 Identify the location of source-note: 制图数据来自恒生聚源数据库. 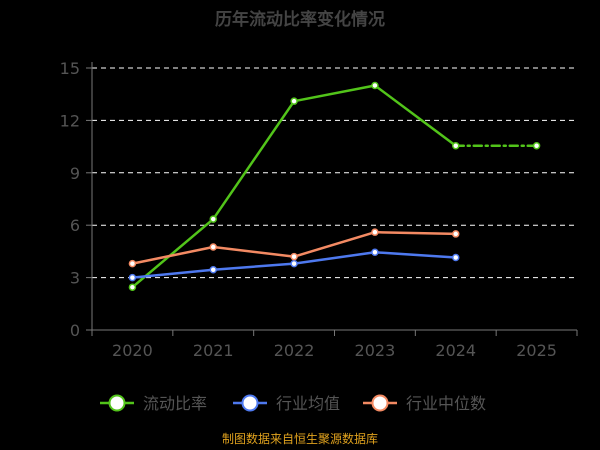
(300, 438).